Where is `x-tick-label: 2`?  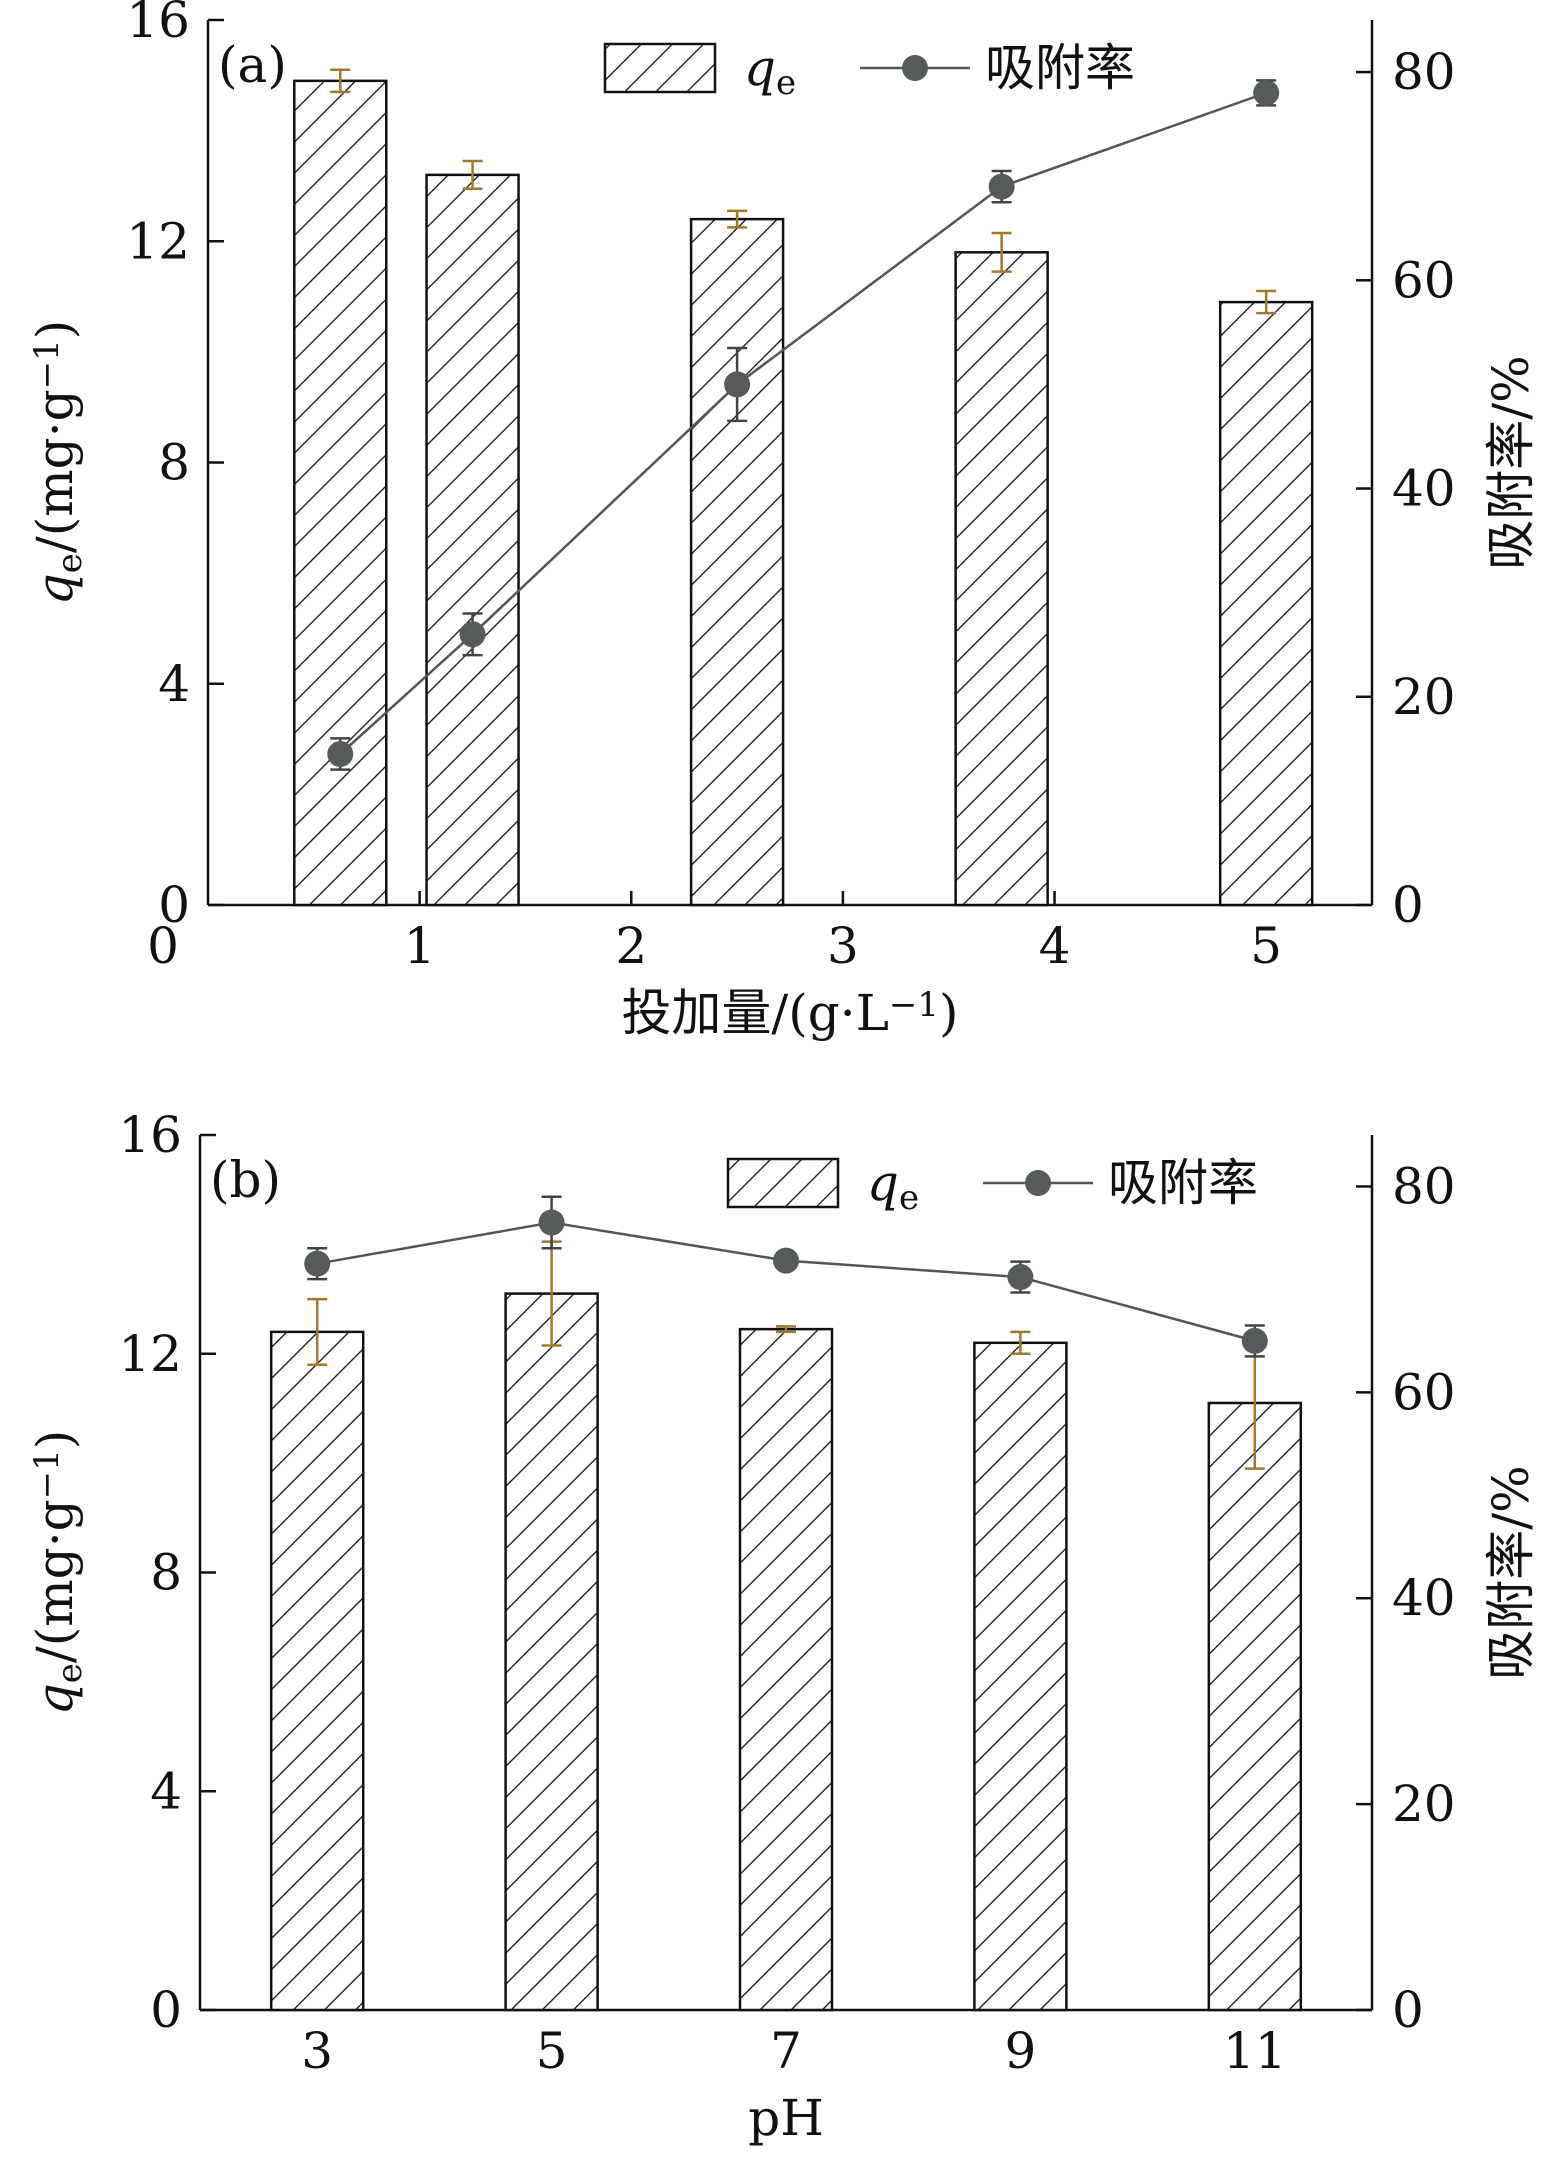 x-tick-label: 2 is located at coordinates (631, 946).